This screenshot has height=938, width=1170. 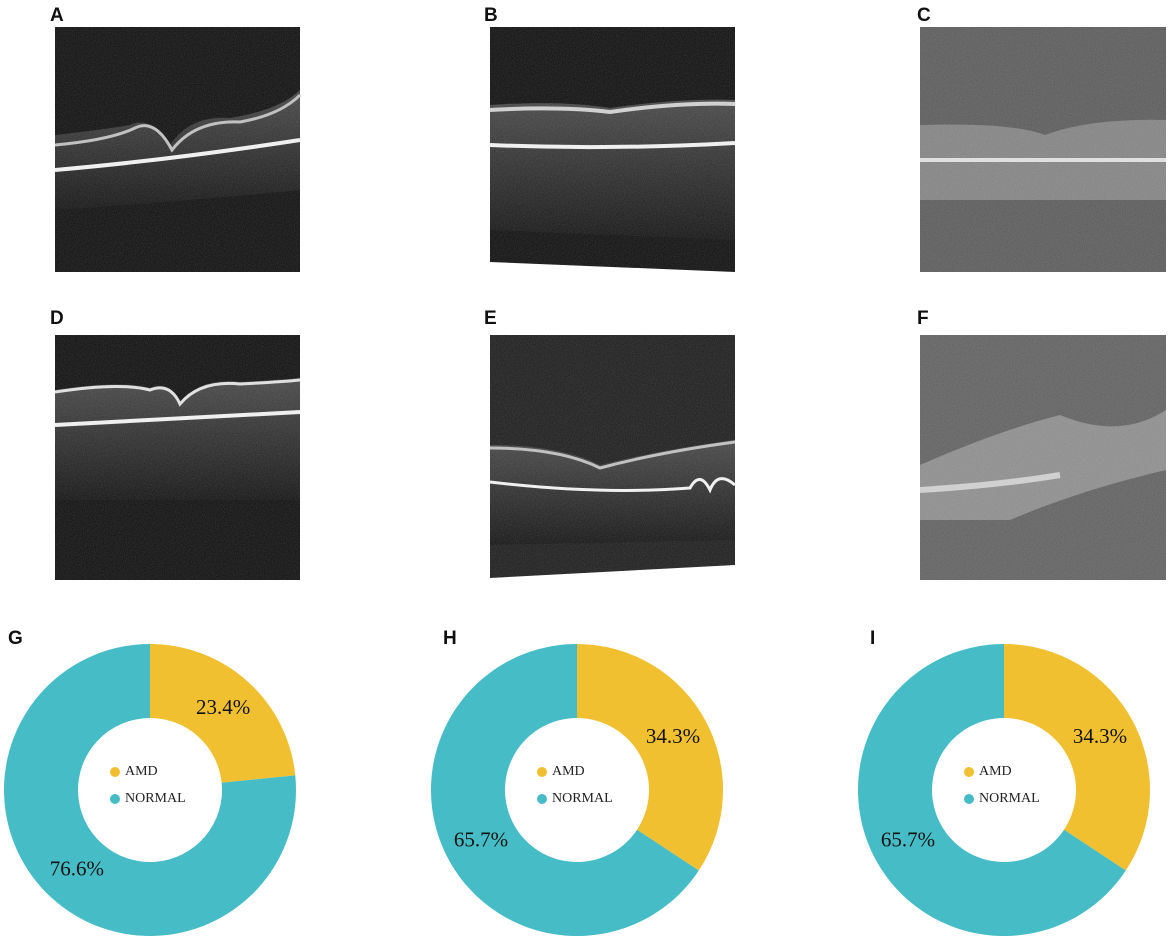 I want to click on value-label: 23.4%, so click(x=223, y=707).